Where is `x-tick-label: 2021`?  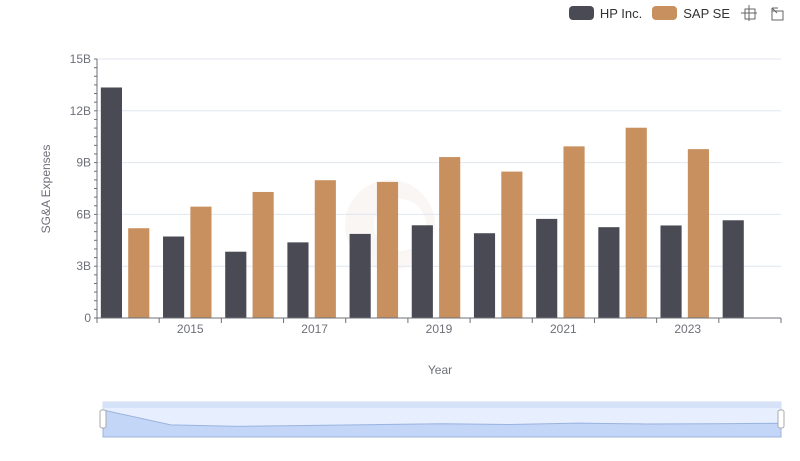 x-tick-label: 2021 is located at coordinates (563, 329).